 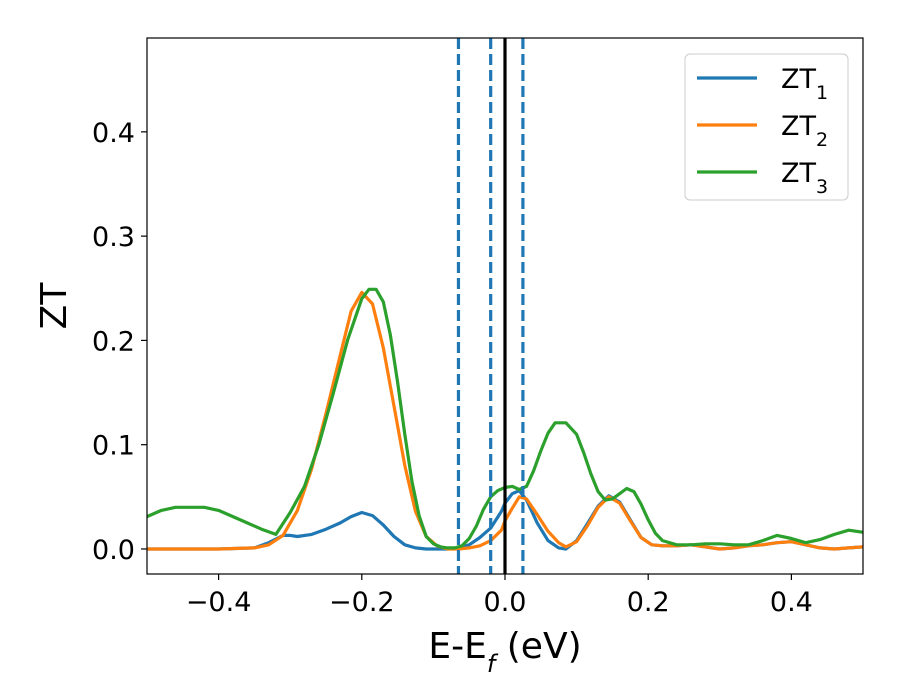 What do you see at coordinates (762, 84) in the screenshot?
I see `legend-entry-zt1: ZT1` at bounding box center [762, 84].